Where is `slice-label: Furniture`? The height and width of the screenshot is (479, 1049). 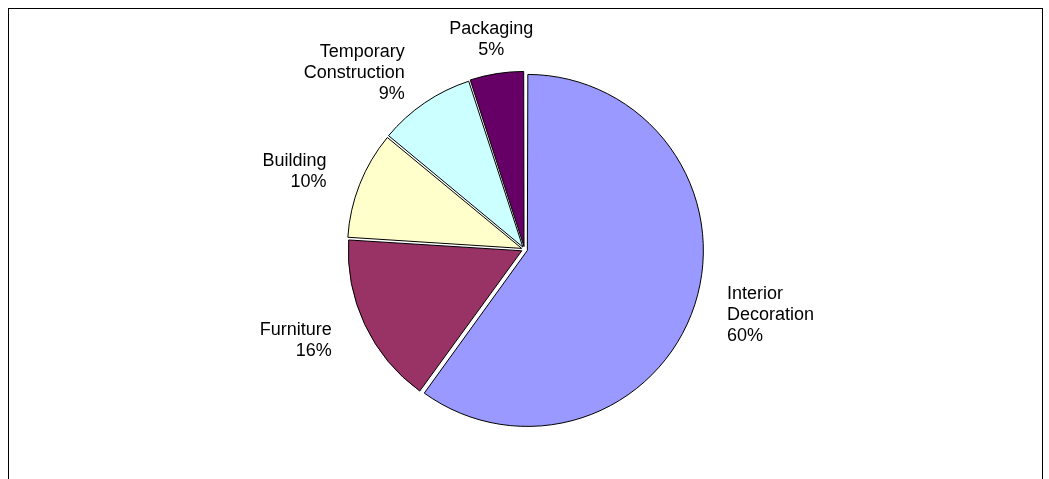
slice-label: Furniture is located at coordinates (295, 328).